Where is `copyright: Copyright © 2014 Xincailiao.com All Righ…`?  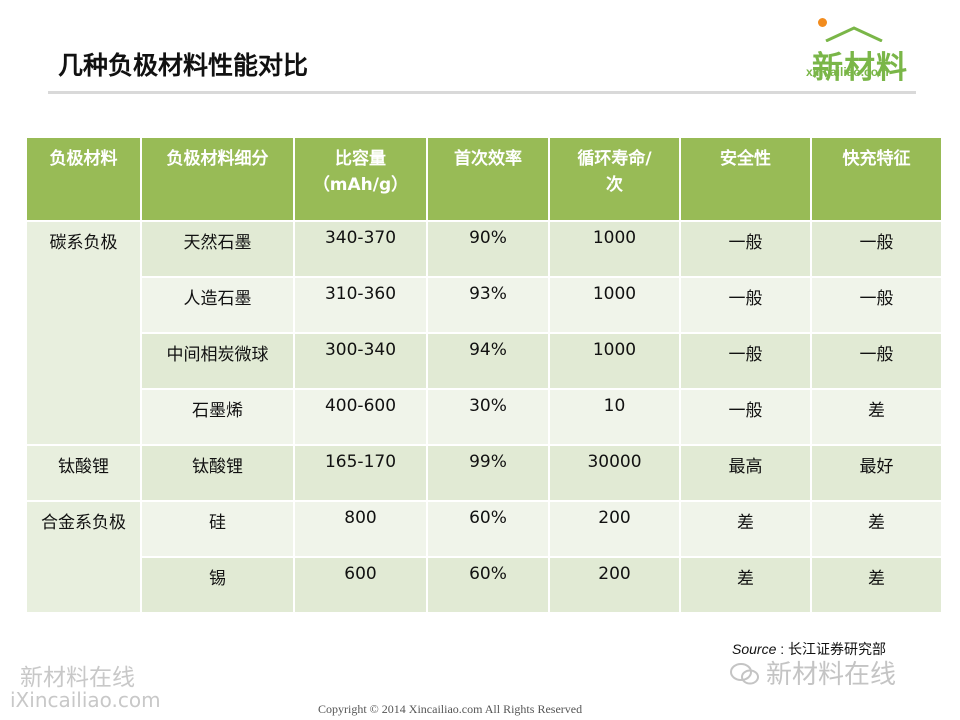
copyright: Copyright © 2014 Xincailiao.com All Righ… is located at coordinates (450, 709).